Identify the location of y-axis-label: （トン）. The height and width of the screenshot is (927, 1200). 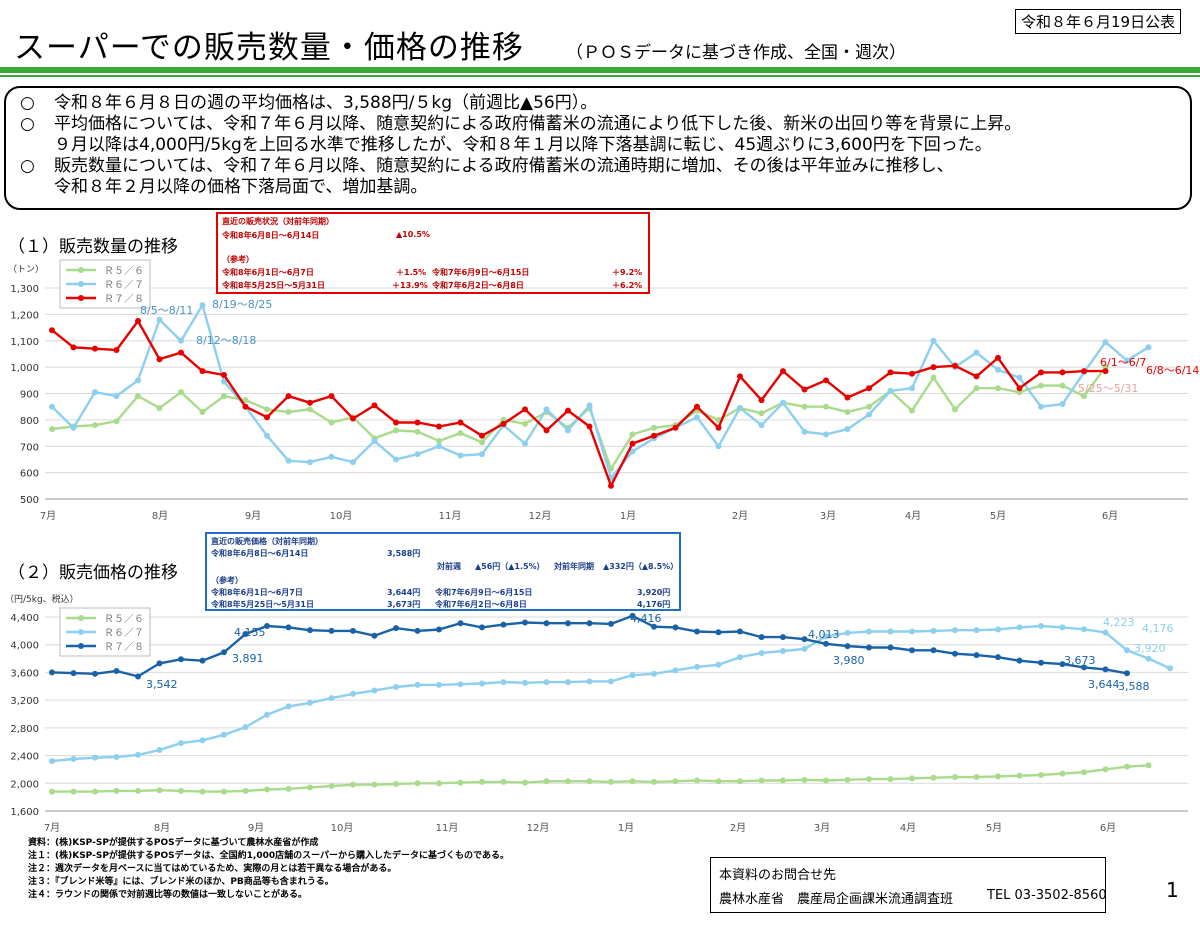
(26, 269).